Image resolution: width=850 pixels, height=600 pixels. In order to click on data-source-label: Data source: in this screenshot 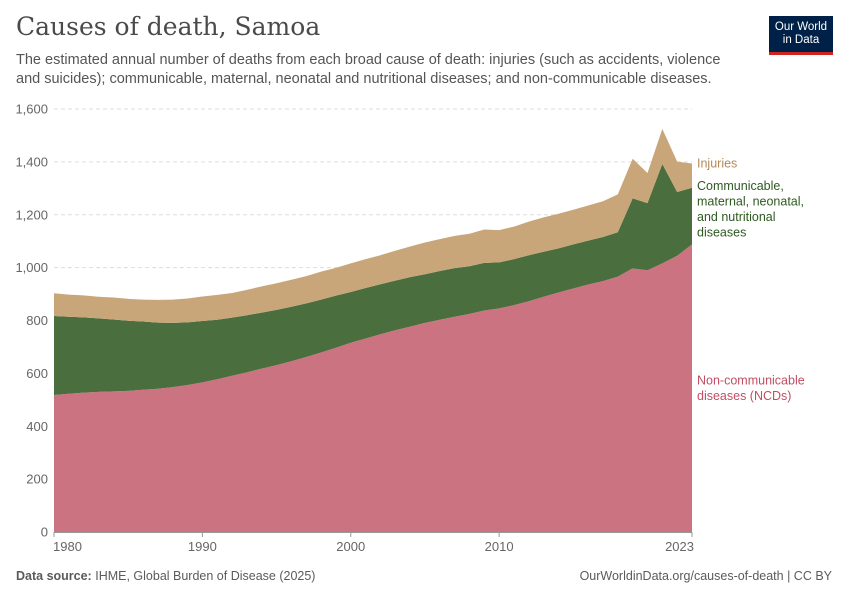, I will do `click(54, 576)`.